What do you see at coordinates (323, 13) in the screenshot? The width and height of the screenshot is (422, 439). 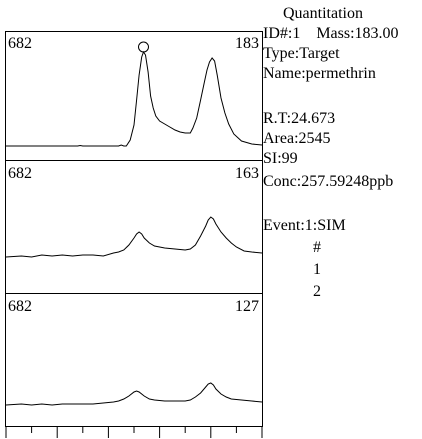 I see `info-header: Quantitation` at bounding box center [323, 13].